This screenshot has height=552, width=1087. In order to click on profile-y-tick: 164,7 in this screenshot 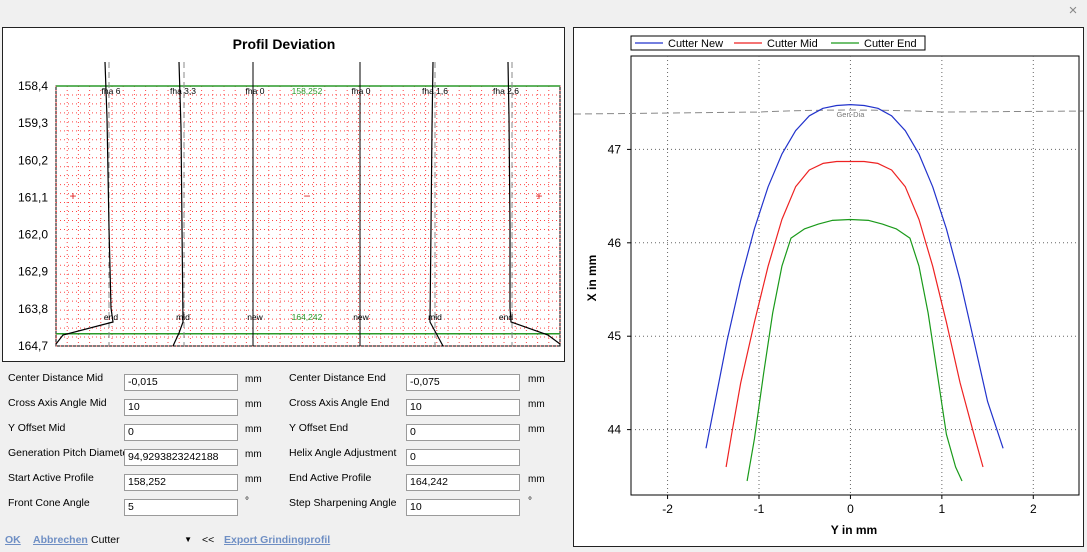, I will do `click(33, 346)`.